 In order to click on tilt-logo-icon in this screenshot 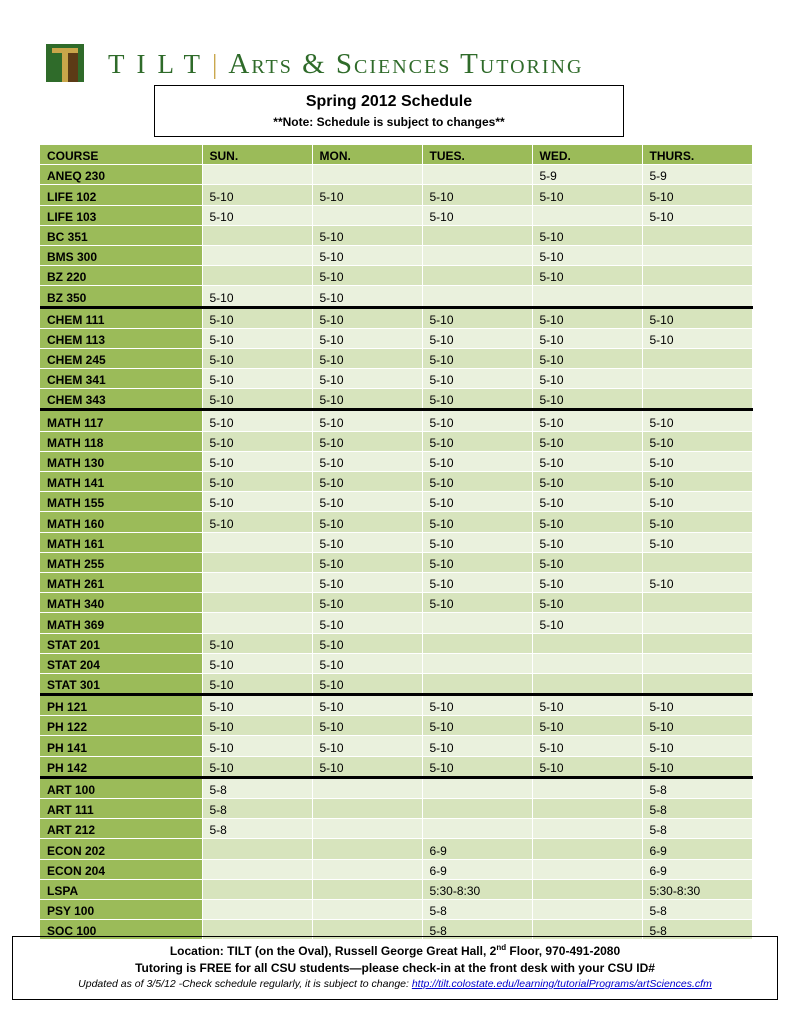, I will do `click(65, 63)`.